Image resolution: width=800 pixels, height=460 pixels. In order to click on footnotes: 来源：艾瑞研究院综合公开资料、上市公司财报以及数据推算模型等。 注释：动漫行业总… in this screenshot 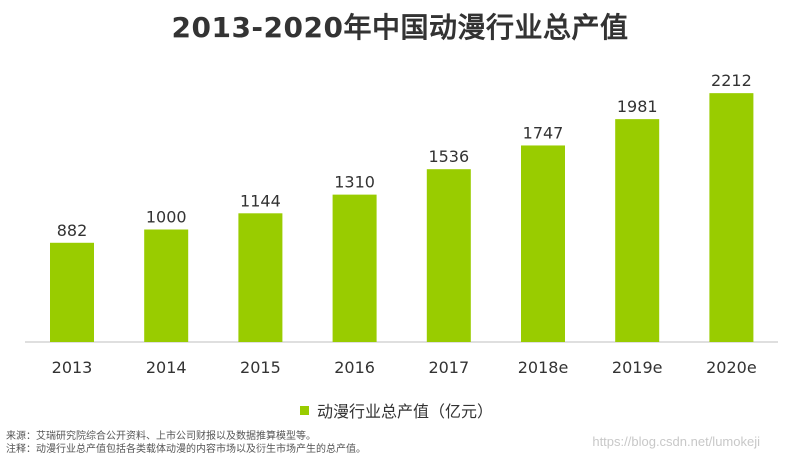, I will do `click(186, 443)`.